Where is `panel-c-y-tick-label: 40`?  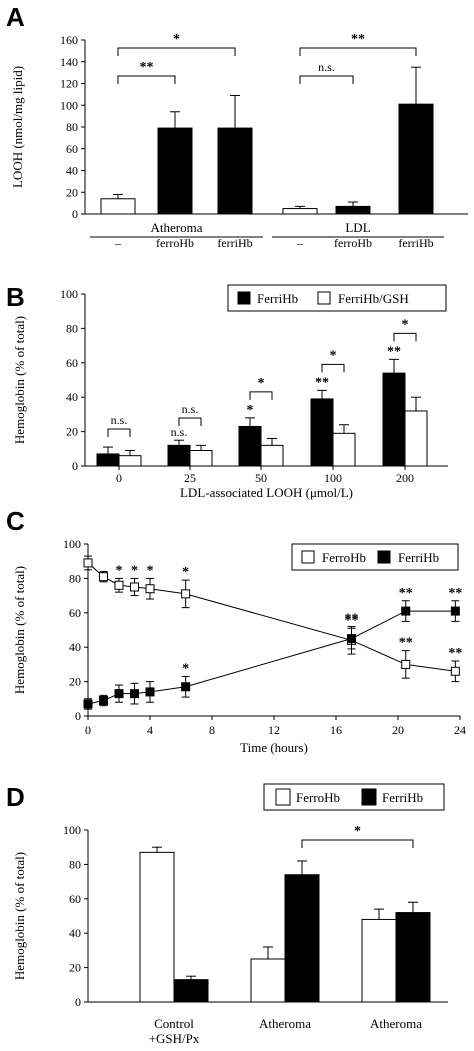 panel-c-y-tick-label: 40 is located at coordinates (75, 647).